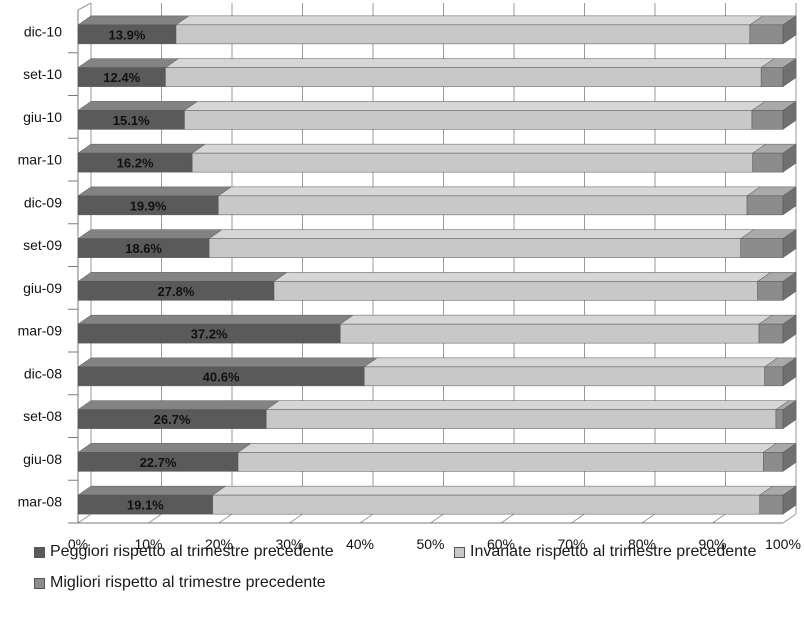  I want to click on x-tick-label: 100%, so click(783, 544).